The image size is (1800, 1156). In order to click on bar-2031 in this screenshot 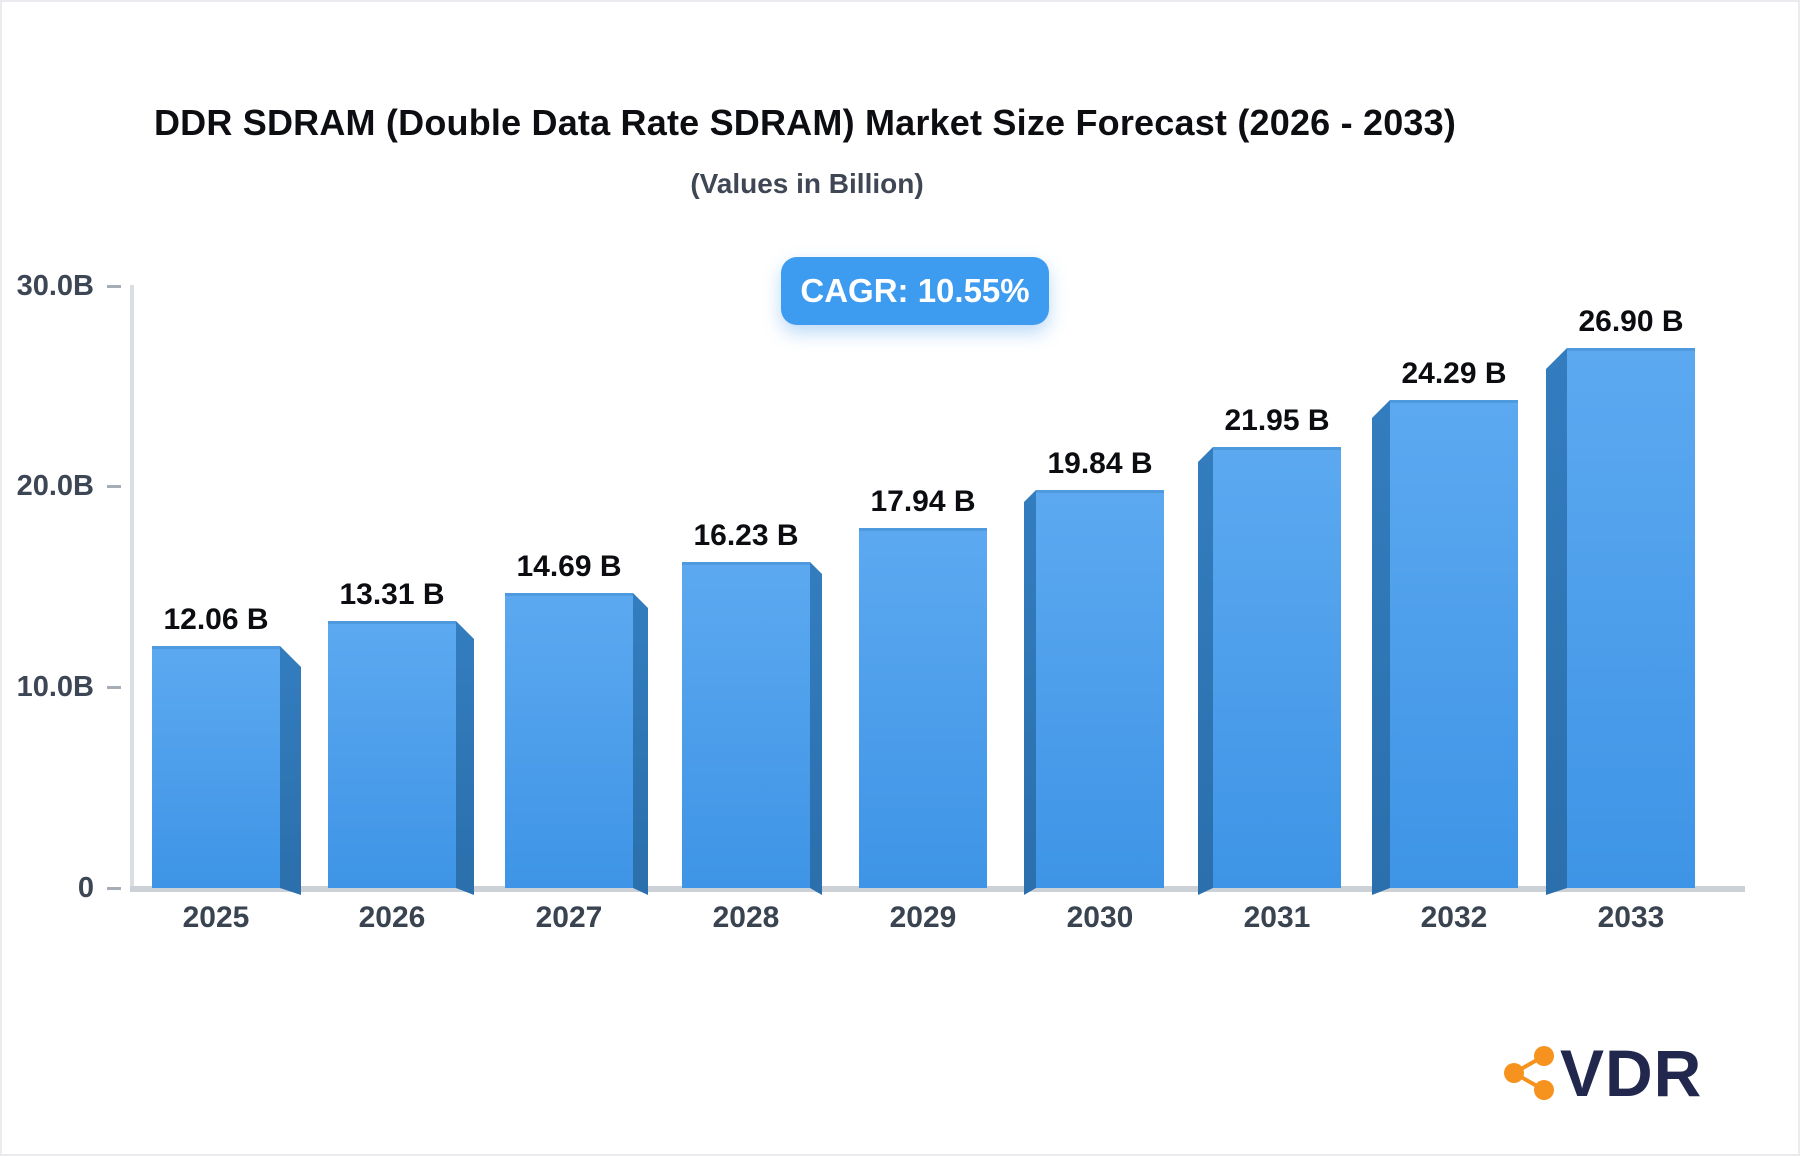, I will do `click(1277, 667)`.